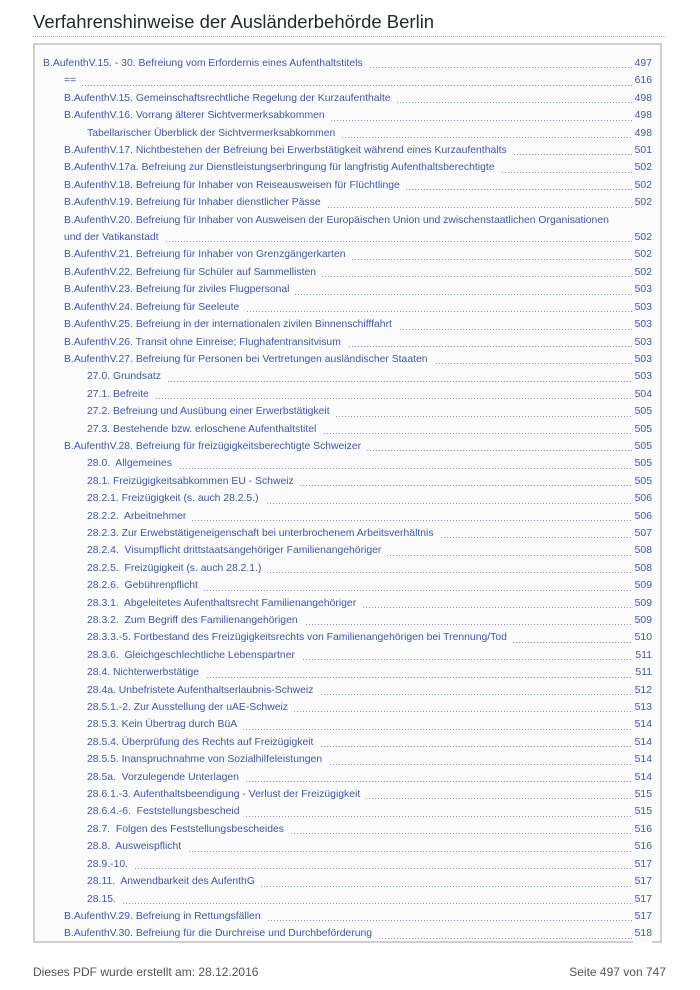  Describe the element at coordinates (358, 81) in the screenshot. I see `toc-entry: == 616` at that location.